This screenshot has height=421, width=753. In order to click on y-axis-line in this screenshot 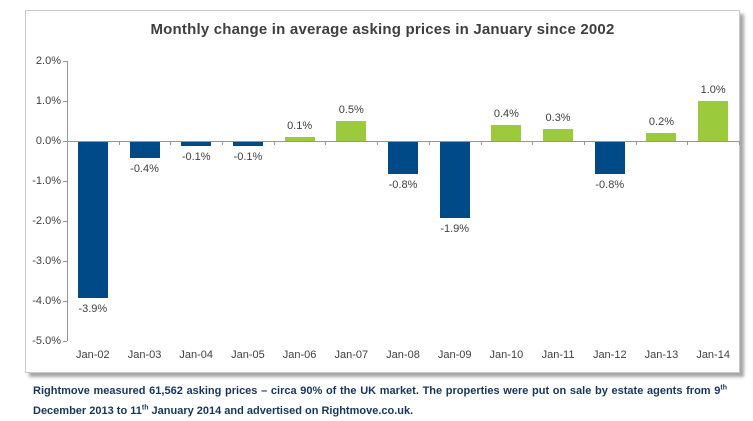, I will do `click(67, 201)`.